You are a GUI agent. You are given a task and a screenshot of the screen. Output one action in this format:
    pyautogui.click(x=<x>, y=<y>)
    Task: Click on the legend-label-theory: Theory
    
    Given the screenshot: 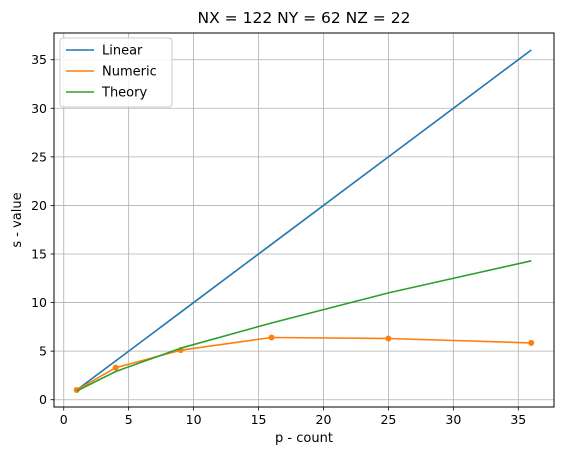 What is the action you would take?
    pyautogui.click(x=124, y=93)
    